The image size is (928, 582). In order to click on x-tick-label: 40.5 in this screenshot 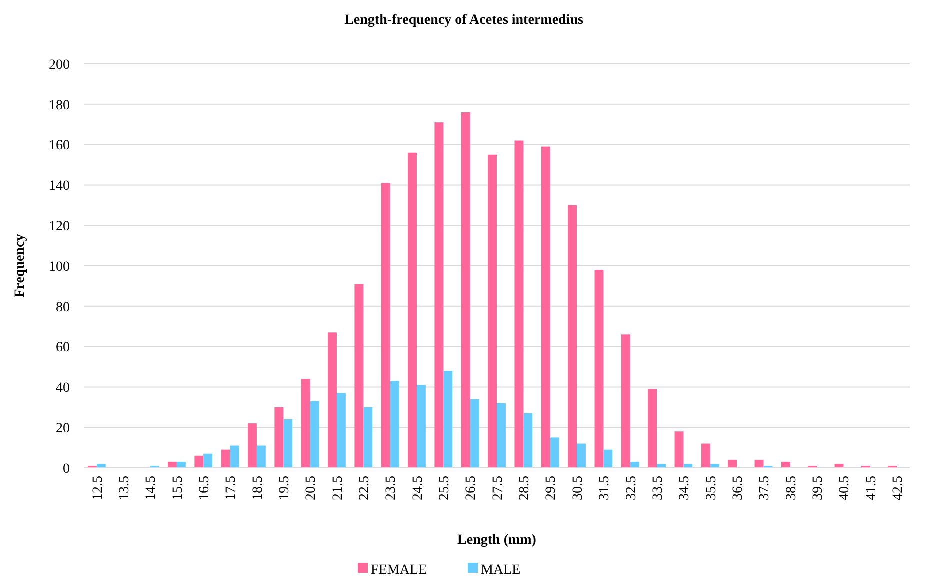, I will do `click(845, 488)`.